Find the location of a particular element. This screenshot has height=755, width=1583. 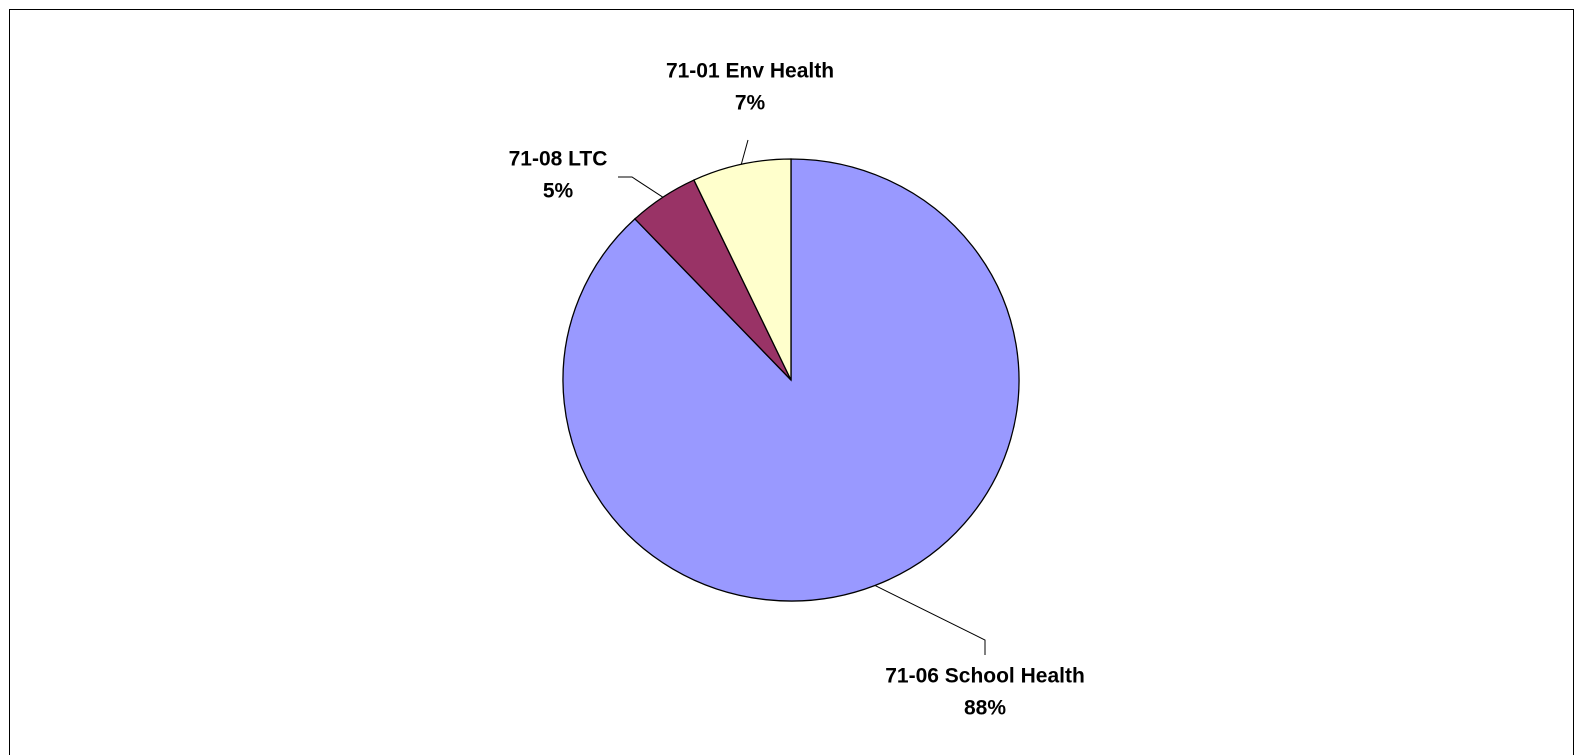

slice-value-label: 5% is located at coordinates (558, 191).